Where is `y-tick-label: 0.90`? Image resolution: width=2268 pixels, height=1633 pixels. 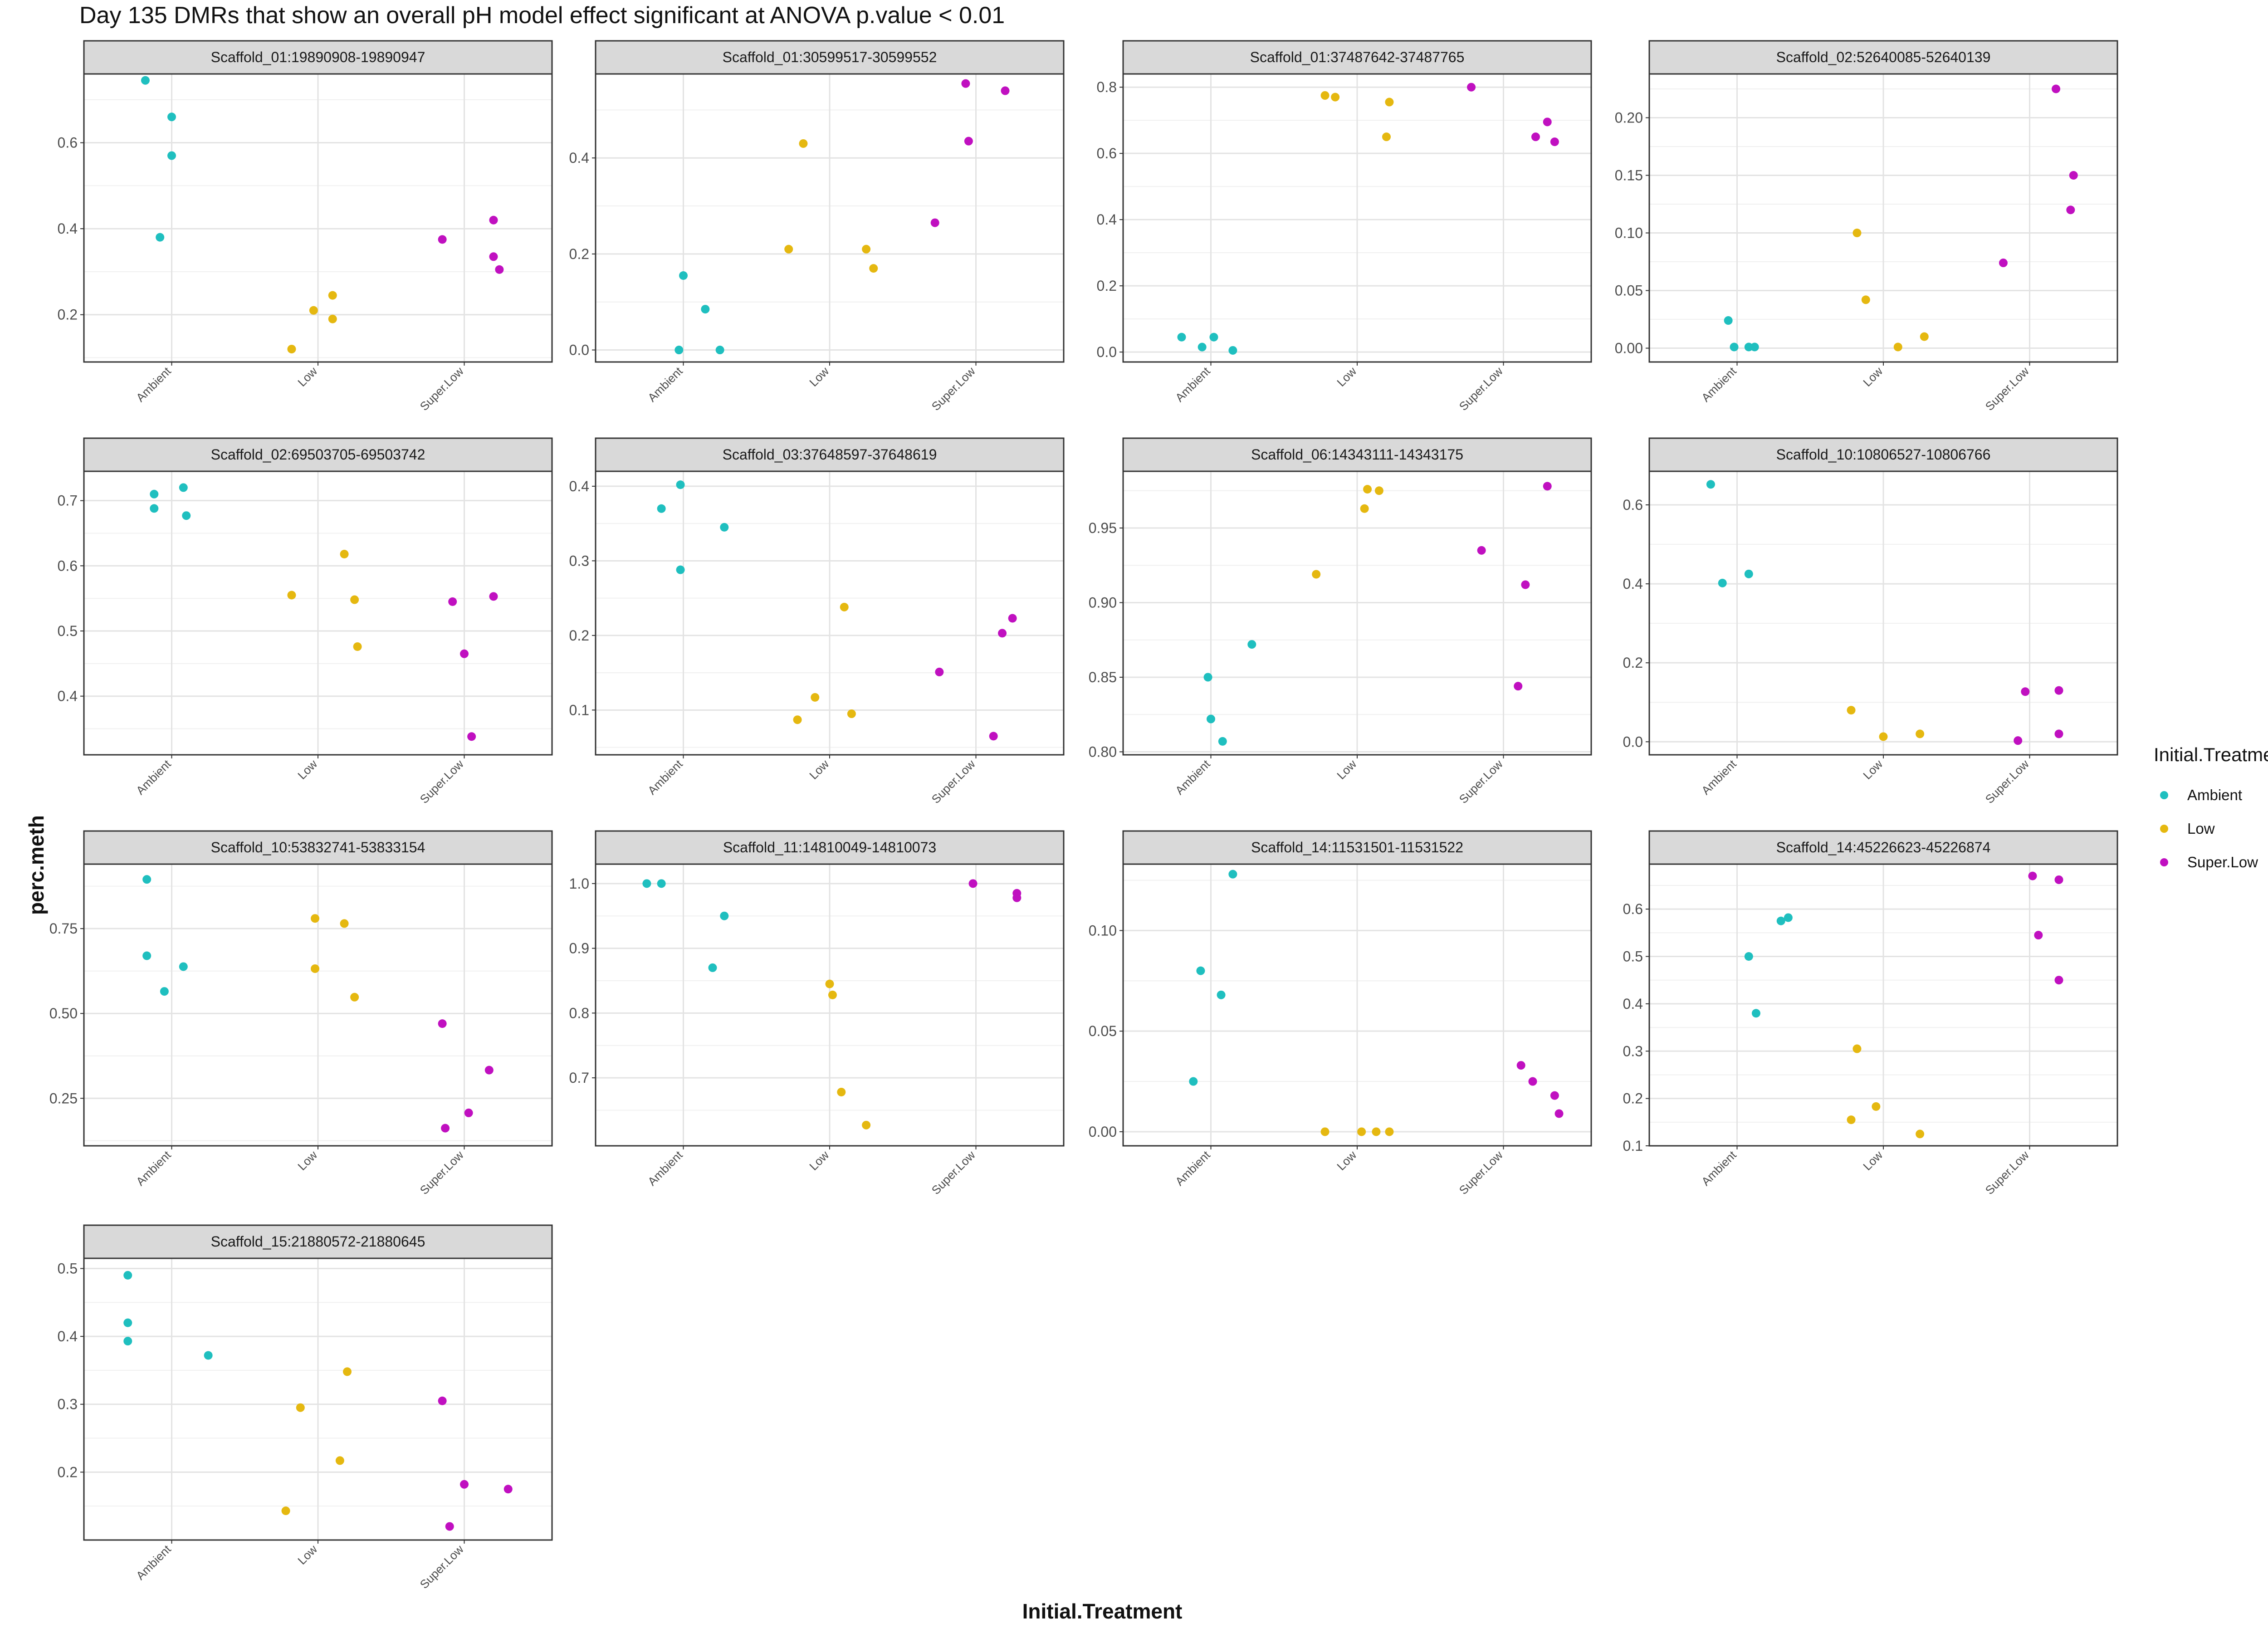
y-tick-label: 0.90 is located at coordinates (1103, 602).